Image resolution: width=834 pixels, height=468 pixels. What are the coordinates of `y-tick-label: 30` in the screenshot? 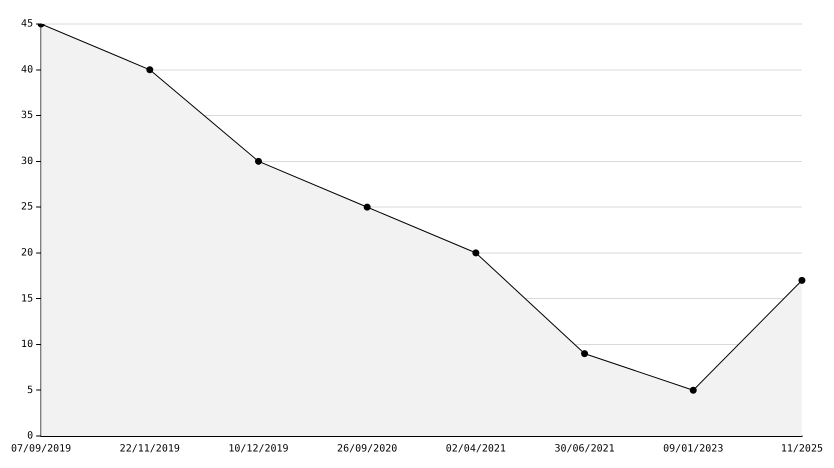 It's located at (27, 161).